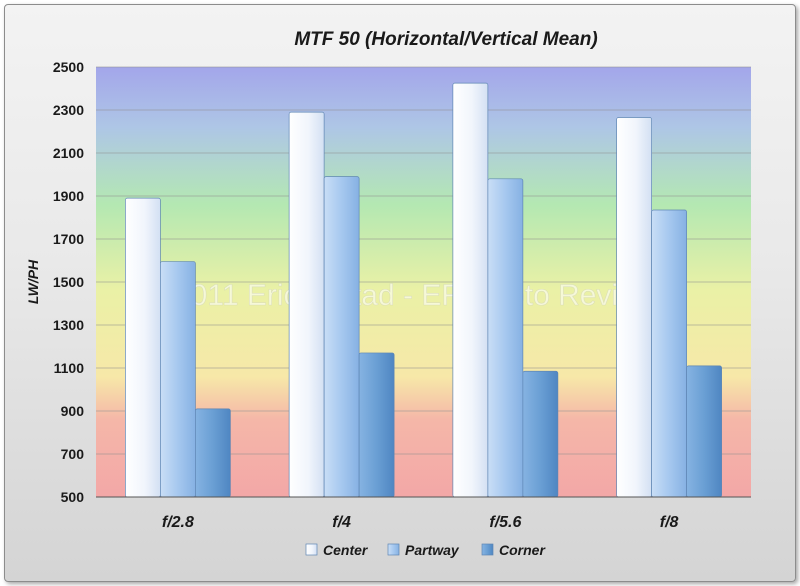 The width and height of the screenshot is (800, 586). I want to click on bar-partway-f8, so click(669, 353).